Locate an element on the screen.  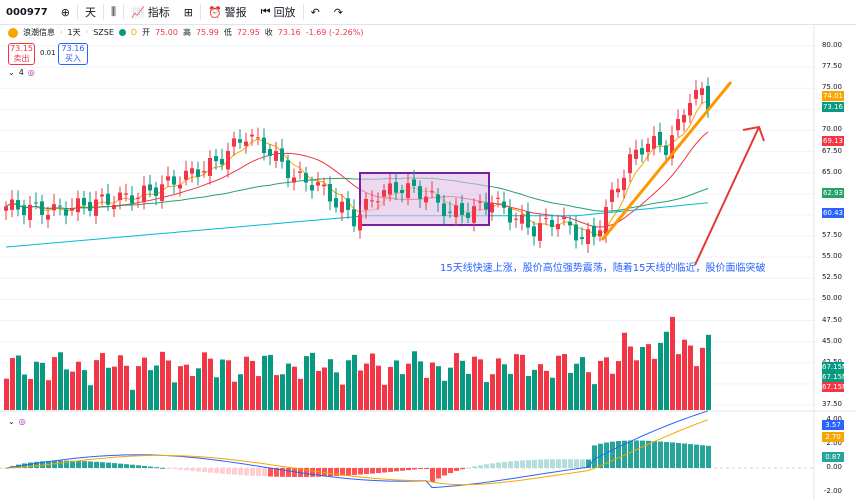
indicators-label: 指标 is located at coordinates (158, 12).